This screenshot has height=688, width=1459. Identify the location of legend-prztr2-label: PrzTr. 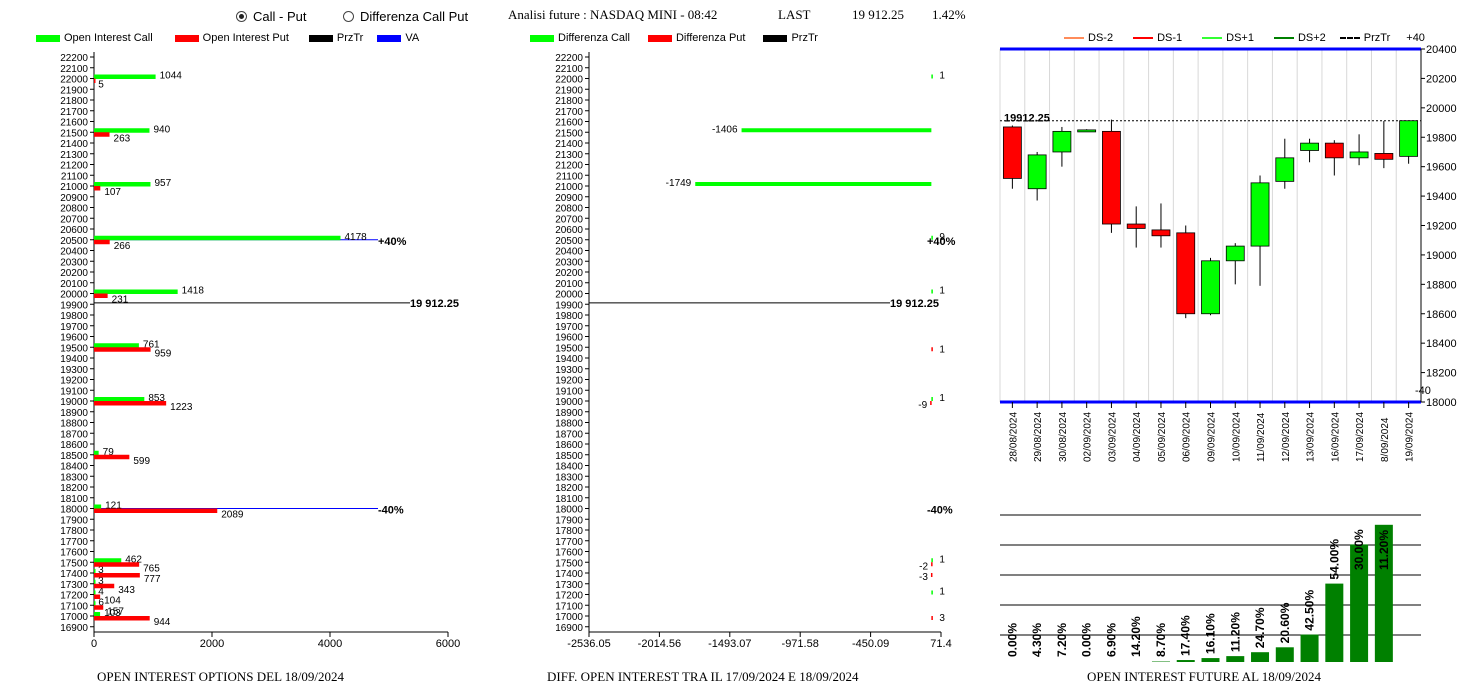
(804, 38).